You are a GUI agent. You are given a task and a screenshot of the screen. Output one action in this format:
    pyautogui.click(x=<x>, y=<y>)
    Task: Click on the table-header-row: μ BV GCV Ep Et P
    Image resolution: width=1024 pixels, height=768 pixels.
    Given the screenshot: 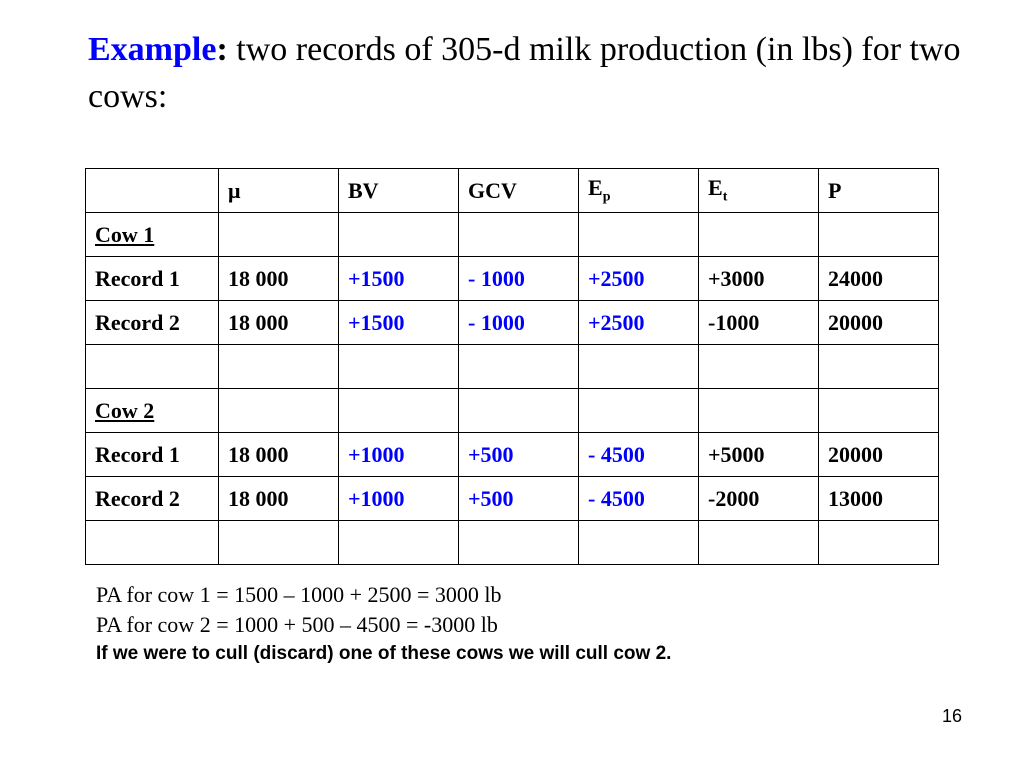 What is the action you would take?
    pyautogui.click(x=512, y=190)
    